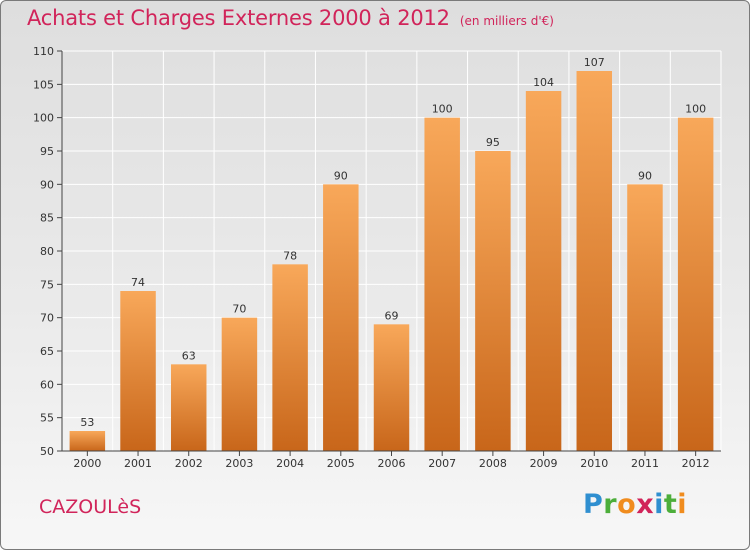 The height and width of the screenshot is (550, 750). Describe the element at coordinates (189, 355) in the screenshot. I see `bar-value-label: 63` at that location.